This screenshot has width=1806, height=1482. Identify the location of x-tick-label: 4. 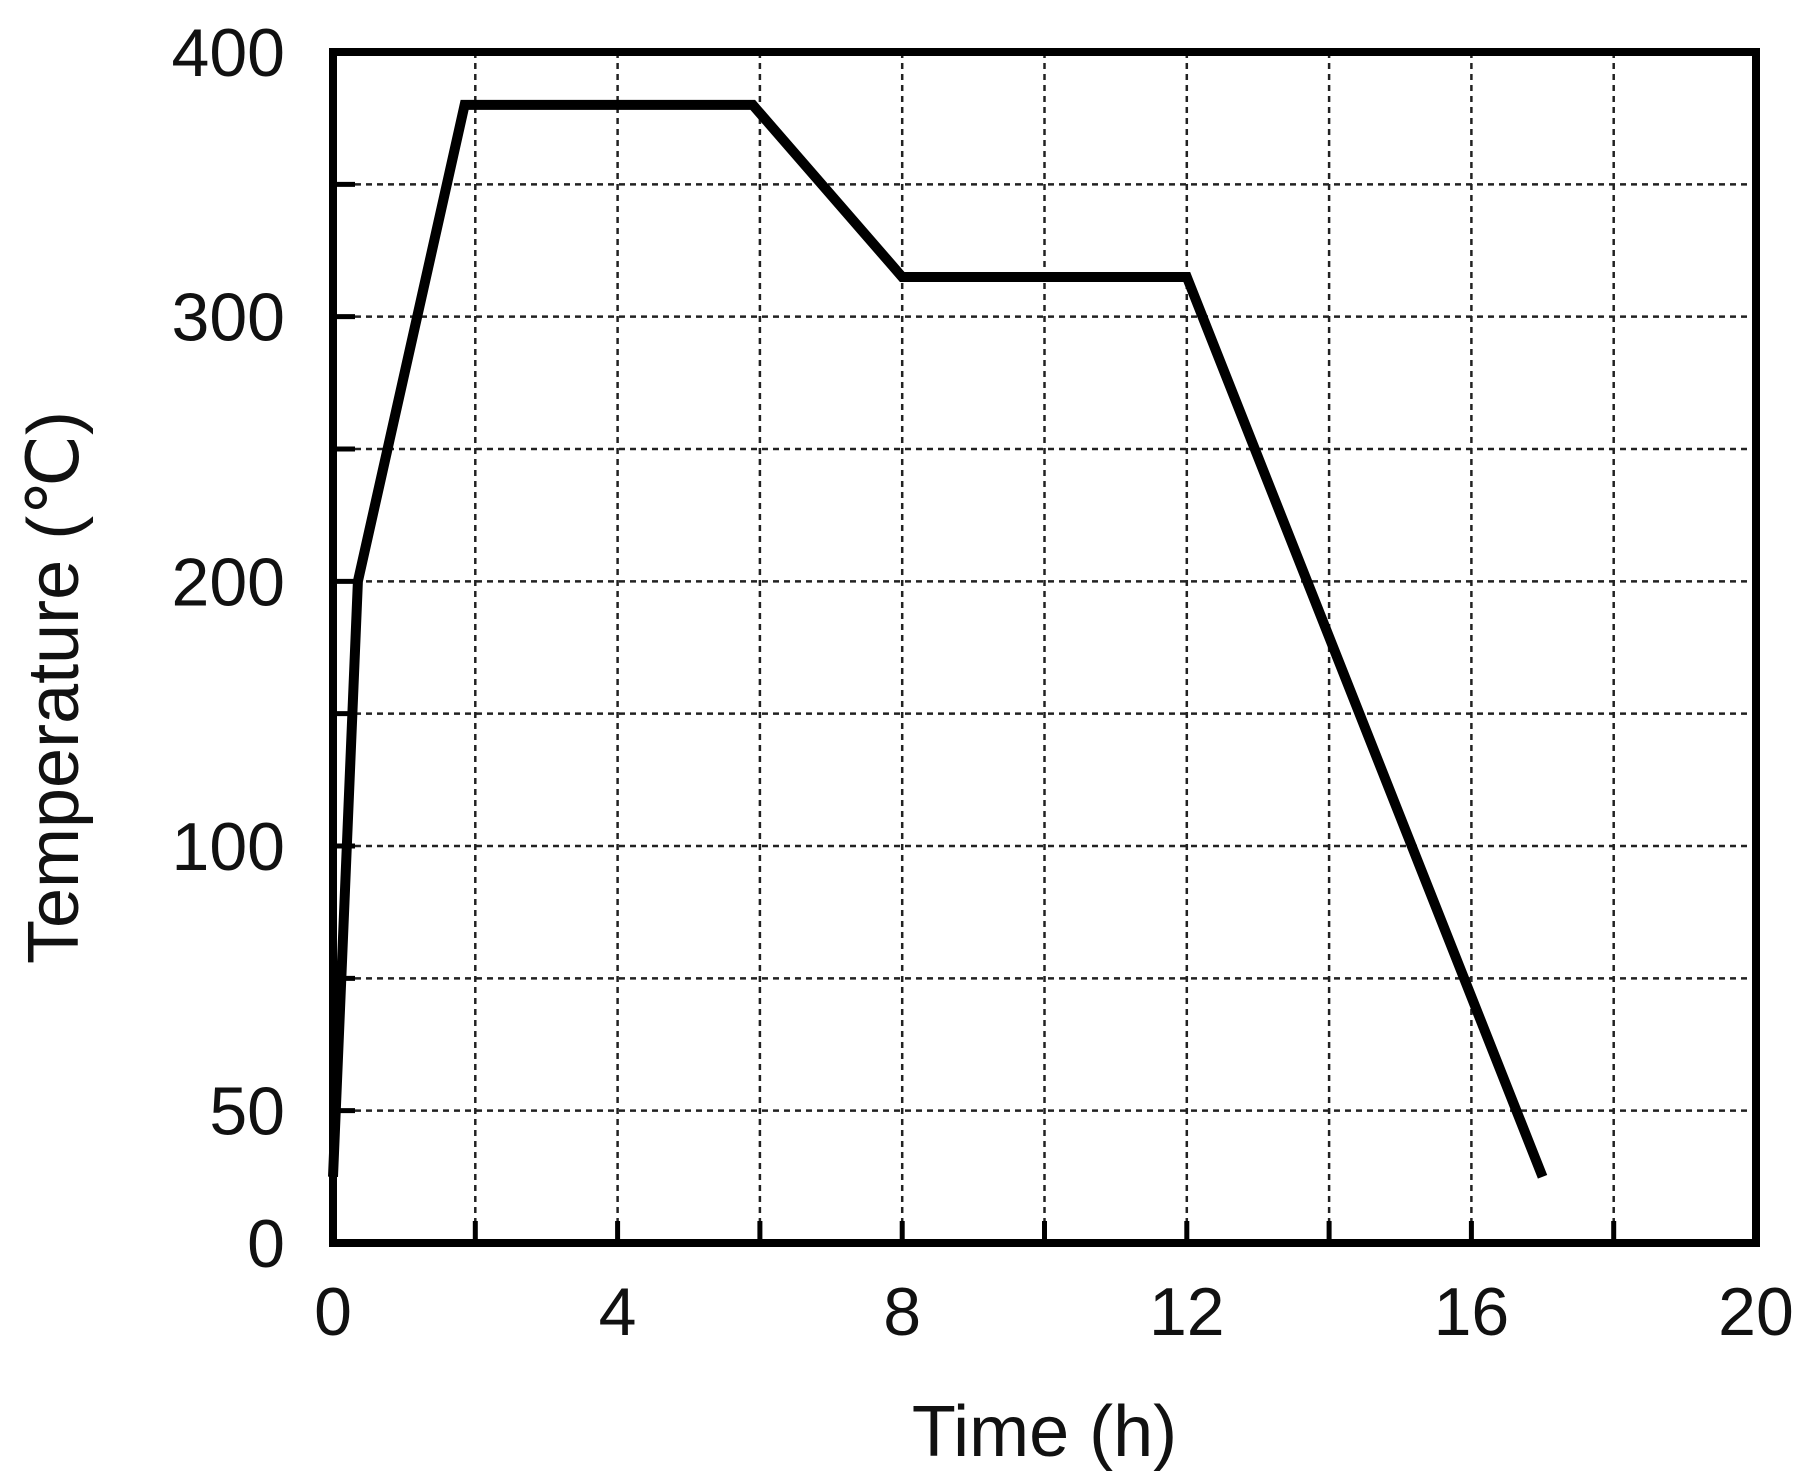
(618, 1312).